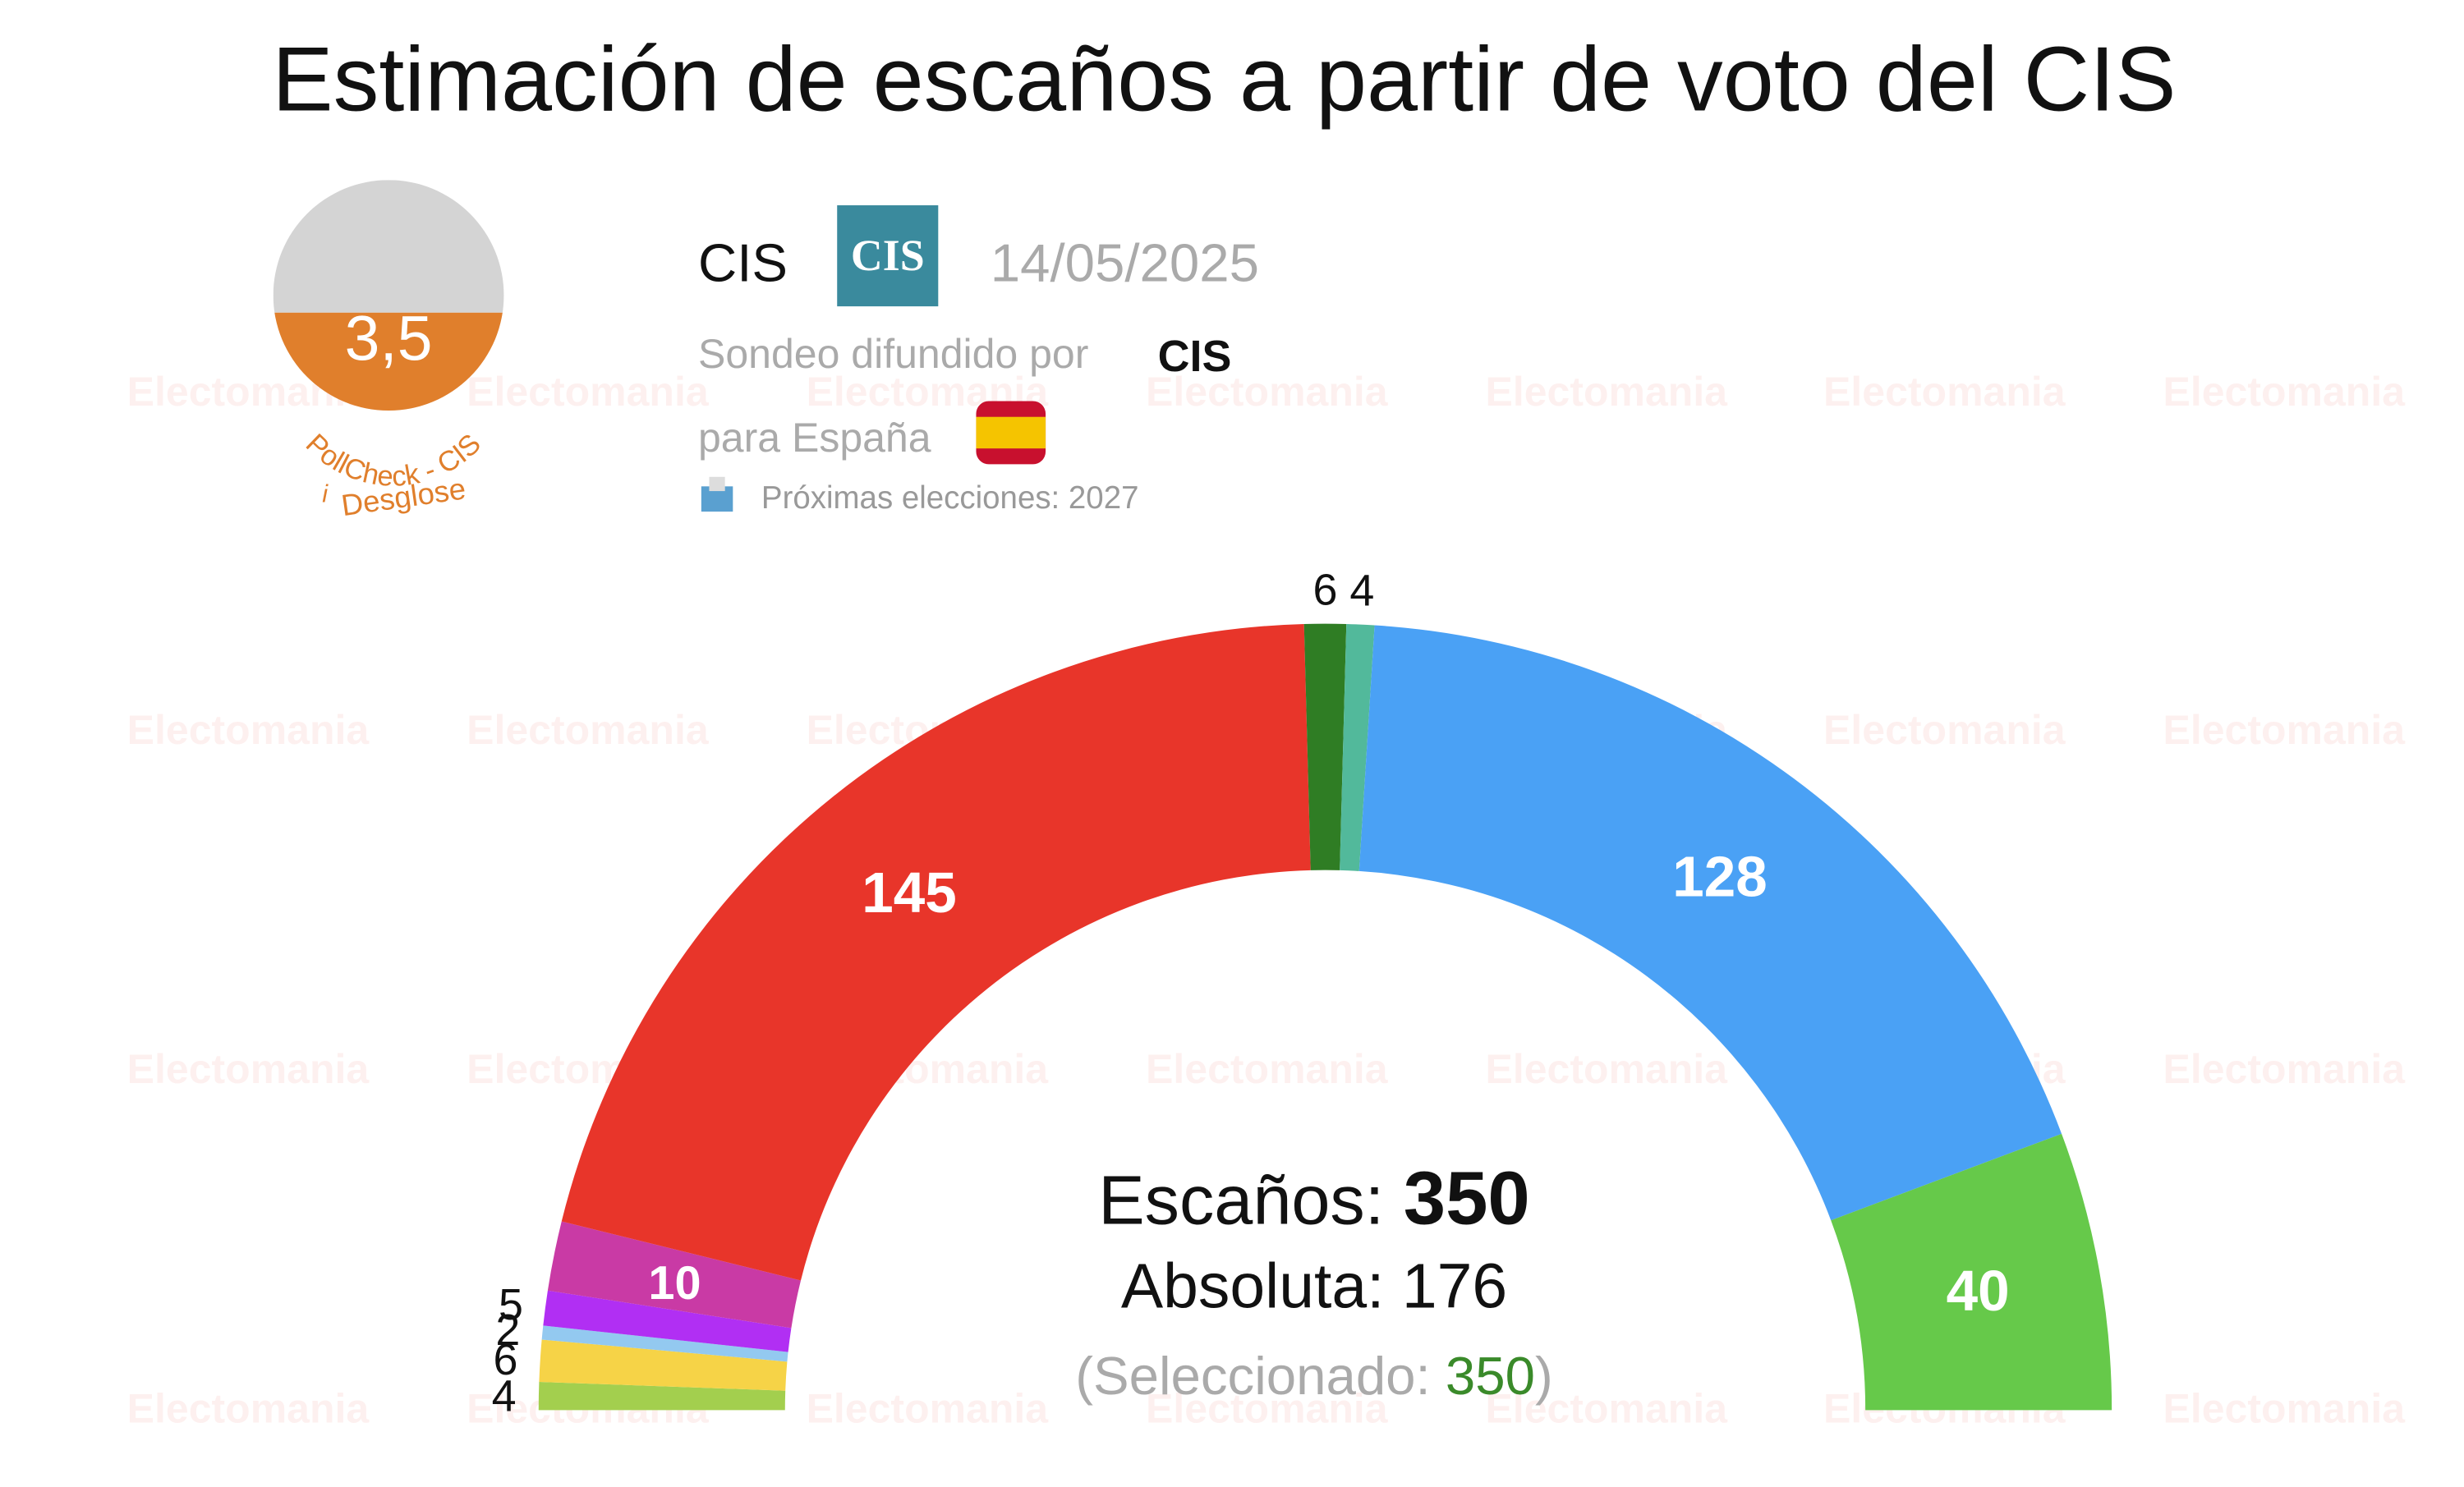 The height and width of the screenshot is (1487, 2464). Describe the element at coordinates (389, 338) in the screenshot. I see `badge-score: 3,5` at that location.